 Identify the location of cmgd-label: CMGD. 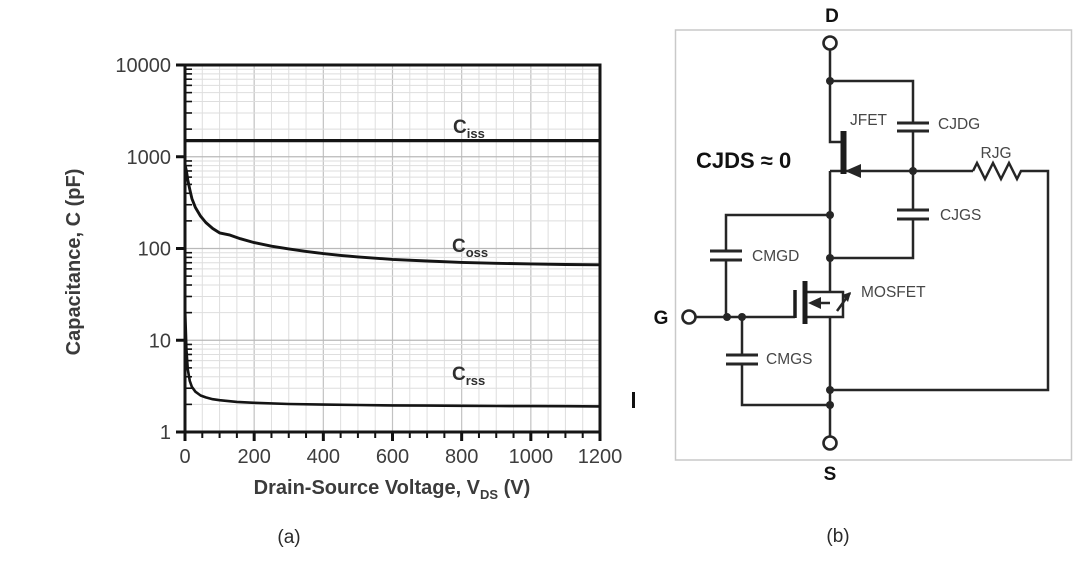
(775, 256).